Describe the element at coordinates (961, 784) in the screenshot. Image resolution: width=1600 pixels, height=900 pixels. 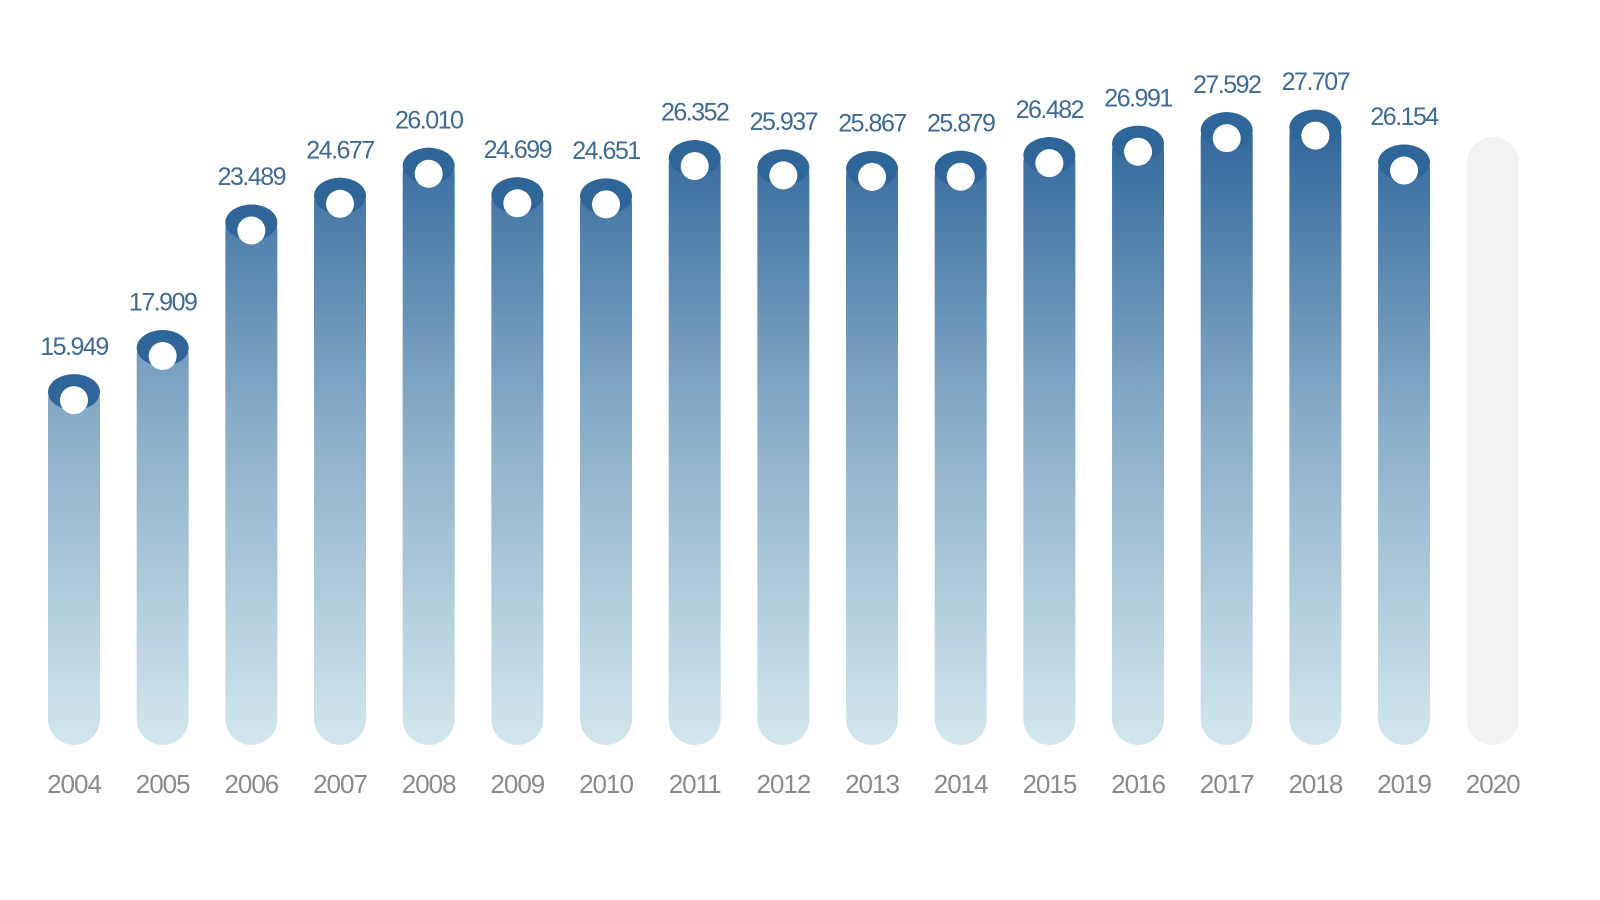
I see `x-tick-label: 2014` at that location.